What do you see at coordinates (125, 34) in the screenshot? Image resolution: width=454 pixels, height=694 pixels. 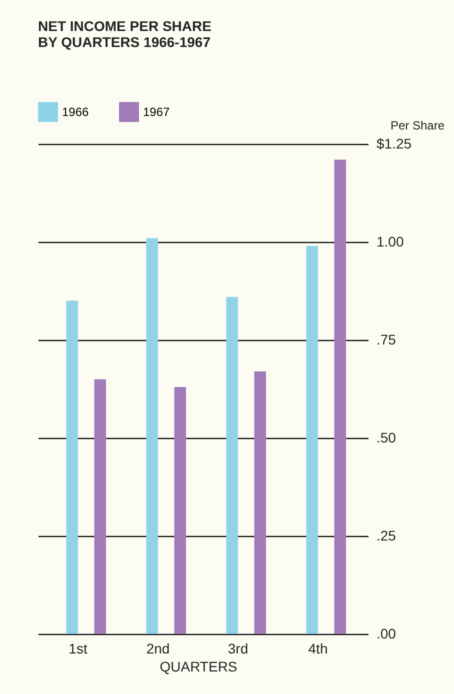 I see `chart-title: NET INCOME PER SHARE BY QUARTERS 1966-1967` at bounding box center [125, 34].